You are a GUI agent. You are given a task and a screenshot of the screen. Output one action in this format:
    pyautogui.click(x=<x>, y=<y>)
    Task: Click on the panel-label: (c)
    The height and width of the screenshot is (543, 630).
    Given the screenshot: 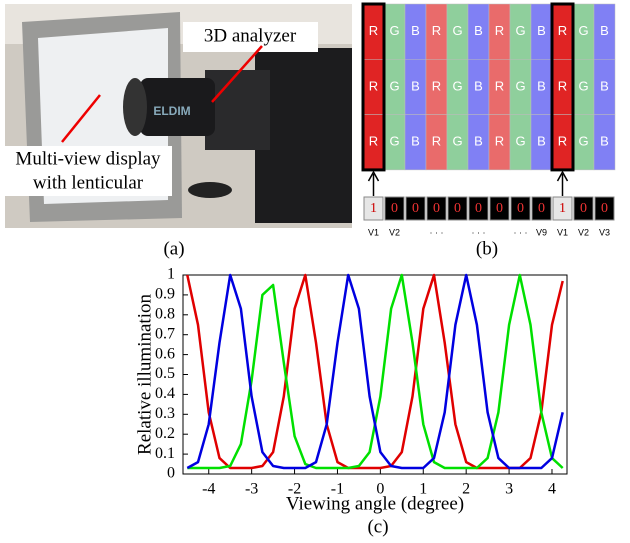 What is the action you would take?
    pyautogui.click(x=377, y=526)
    